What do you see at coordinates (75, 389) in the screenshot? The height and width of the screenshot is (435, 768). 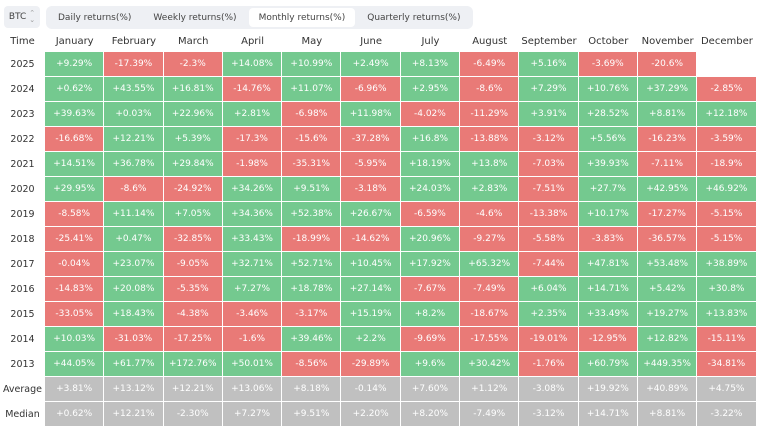 I see `return-cell: +3.81%` at bounding box center [75, 389].